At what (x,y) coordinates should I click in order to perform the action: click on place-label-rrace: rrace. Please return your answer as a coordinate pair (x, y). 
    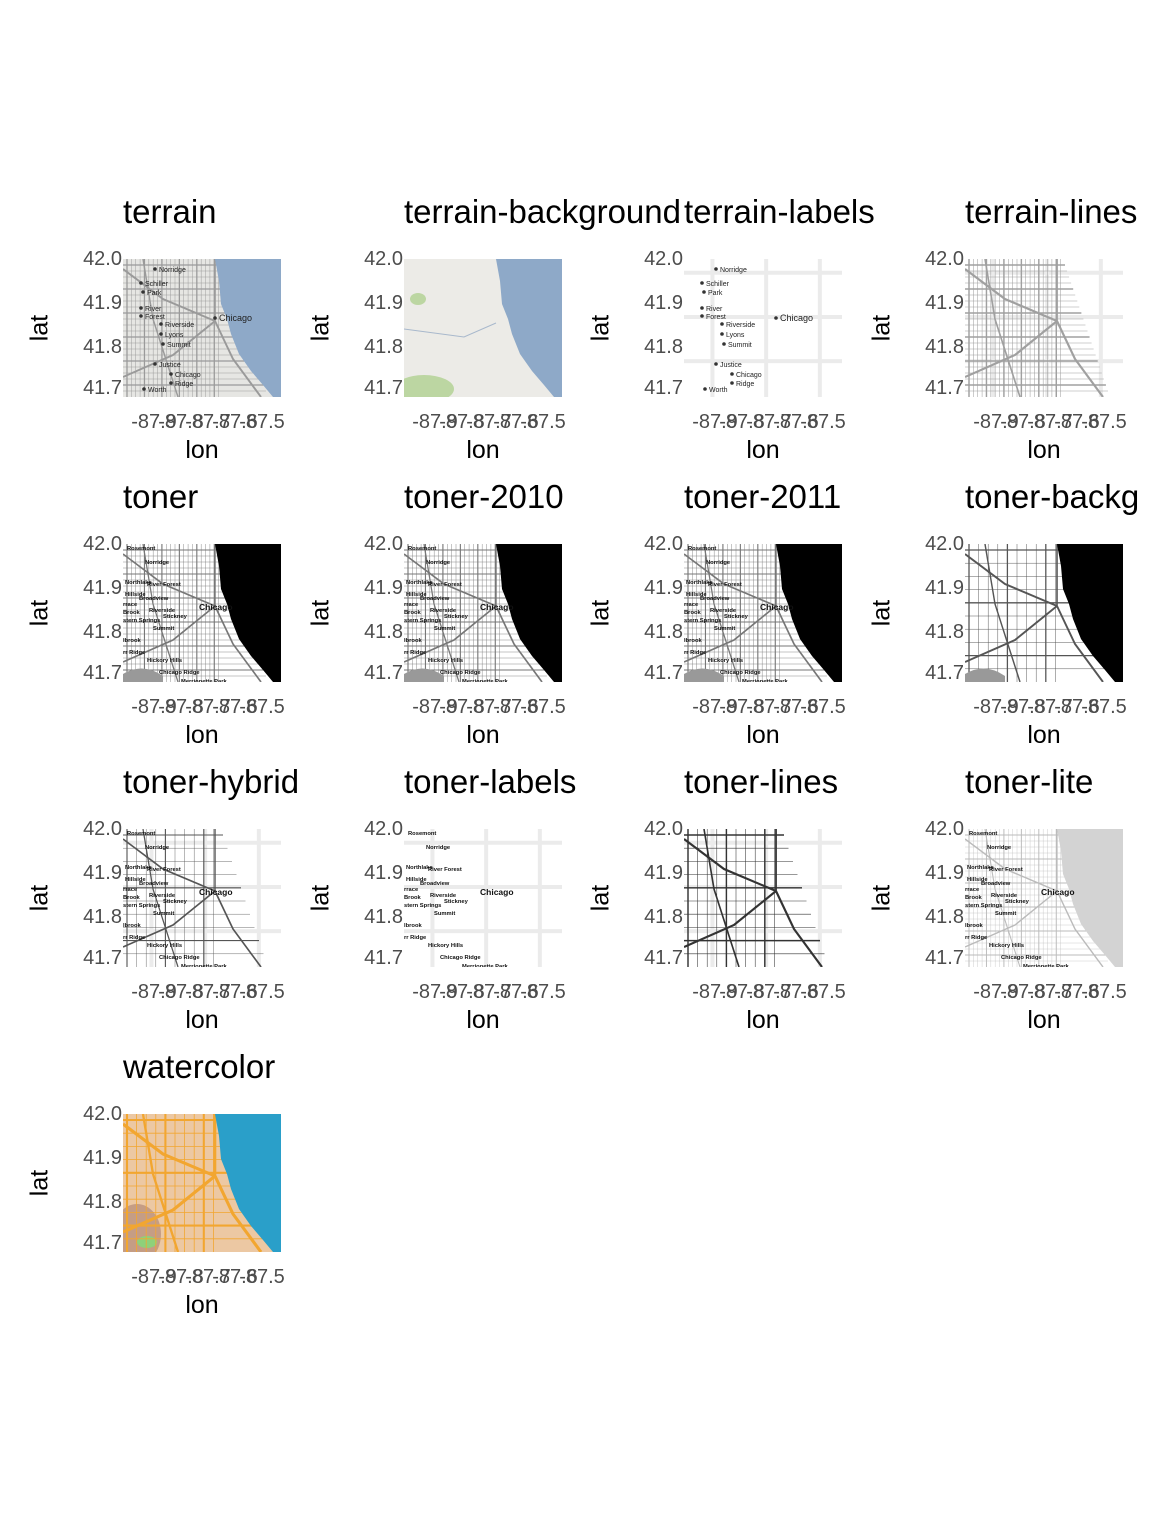
    Looking at the image, I should click on (130, 890).